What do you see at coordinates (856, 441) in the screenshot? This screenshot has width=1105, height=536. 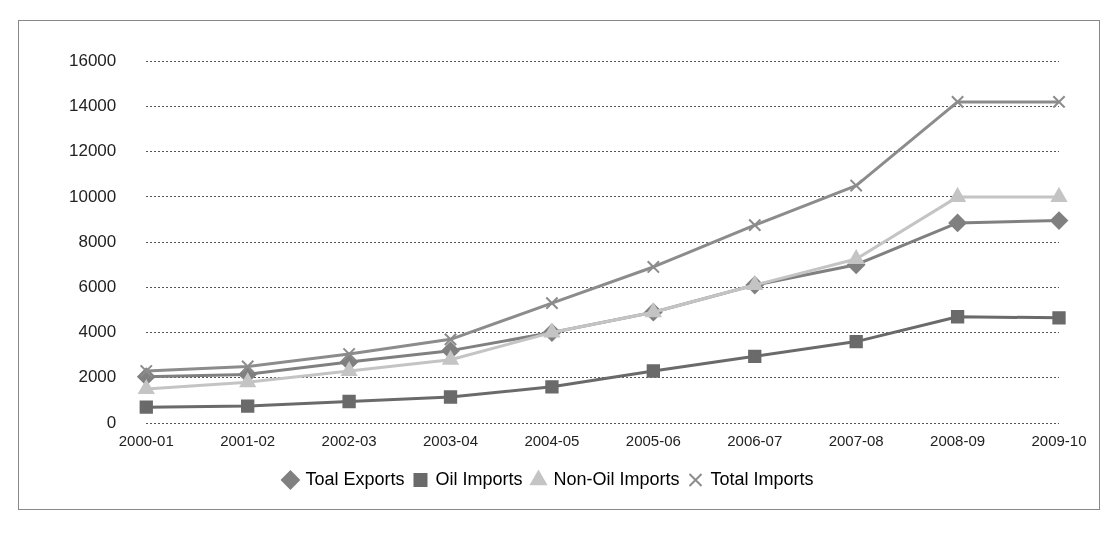 I see `x-tick-label: 2007-08` at bounding box center [856, 441].